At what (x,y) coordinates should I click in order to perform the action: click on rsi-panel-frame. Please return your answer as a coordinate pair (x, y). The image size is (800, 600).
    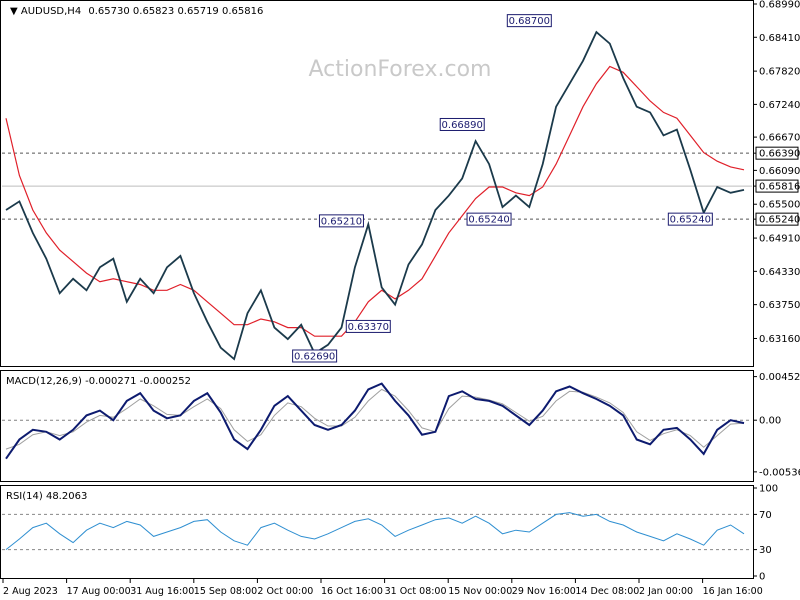
    Looking at the image, I should click on (377, 532).